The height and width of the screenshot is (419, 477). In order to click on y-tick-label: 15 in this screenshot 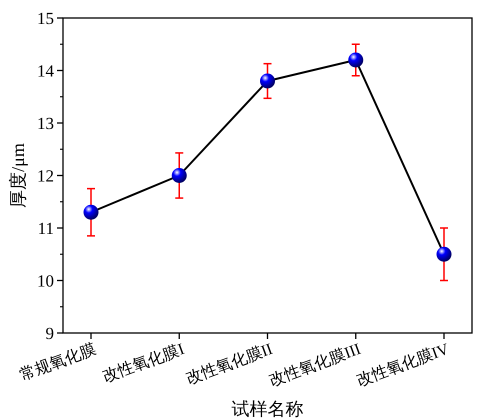, I will do `click(45, 18)`.